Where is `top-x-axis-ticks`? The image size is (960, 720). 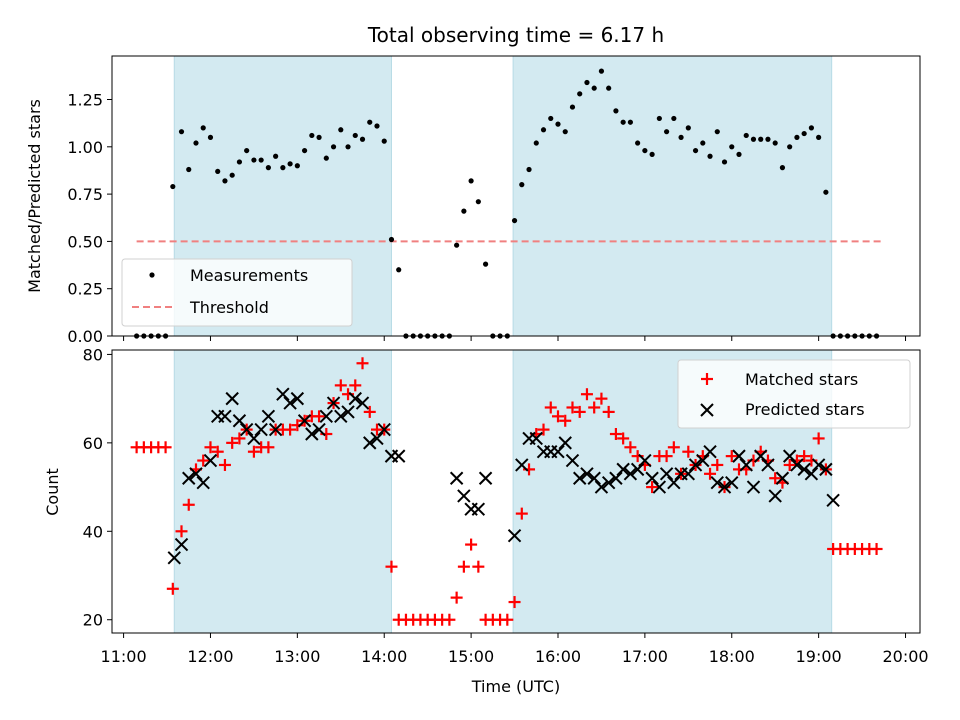 top-x-axis-ticks is located at coordinates (515, 338).